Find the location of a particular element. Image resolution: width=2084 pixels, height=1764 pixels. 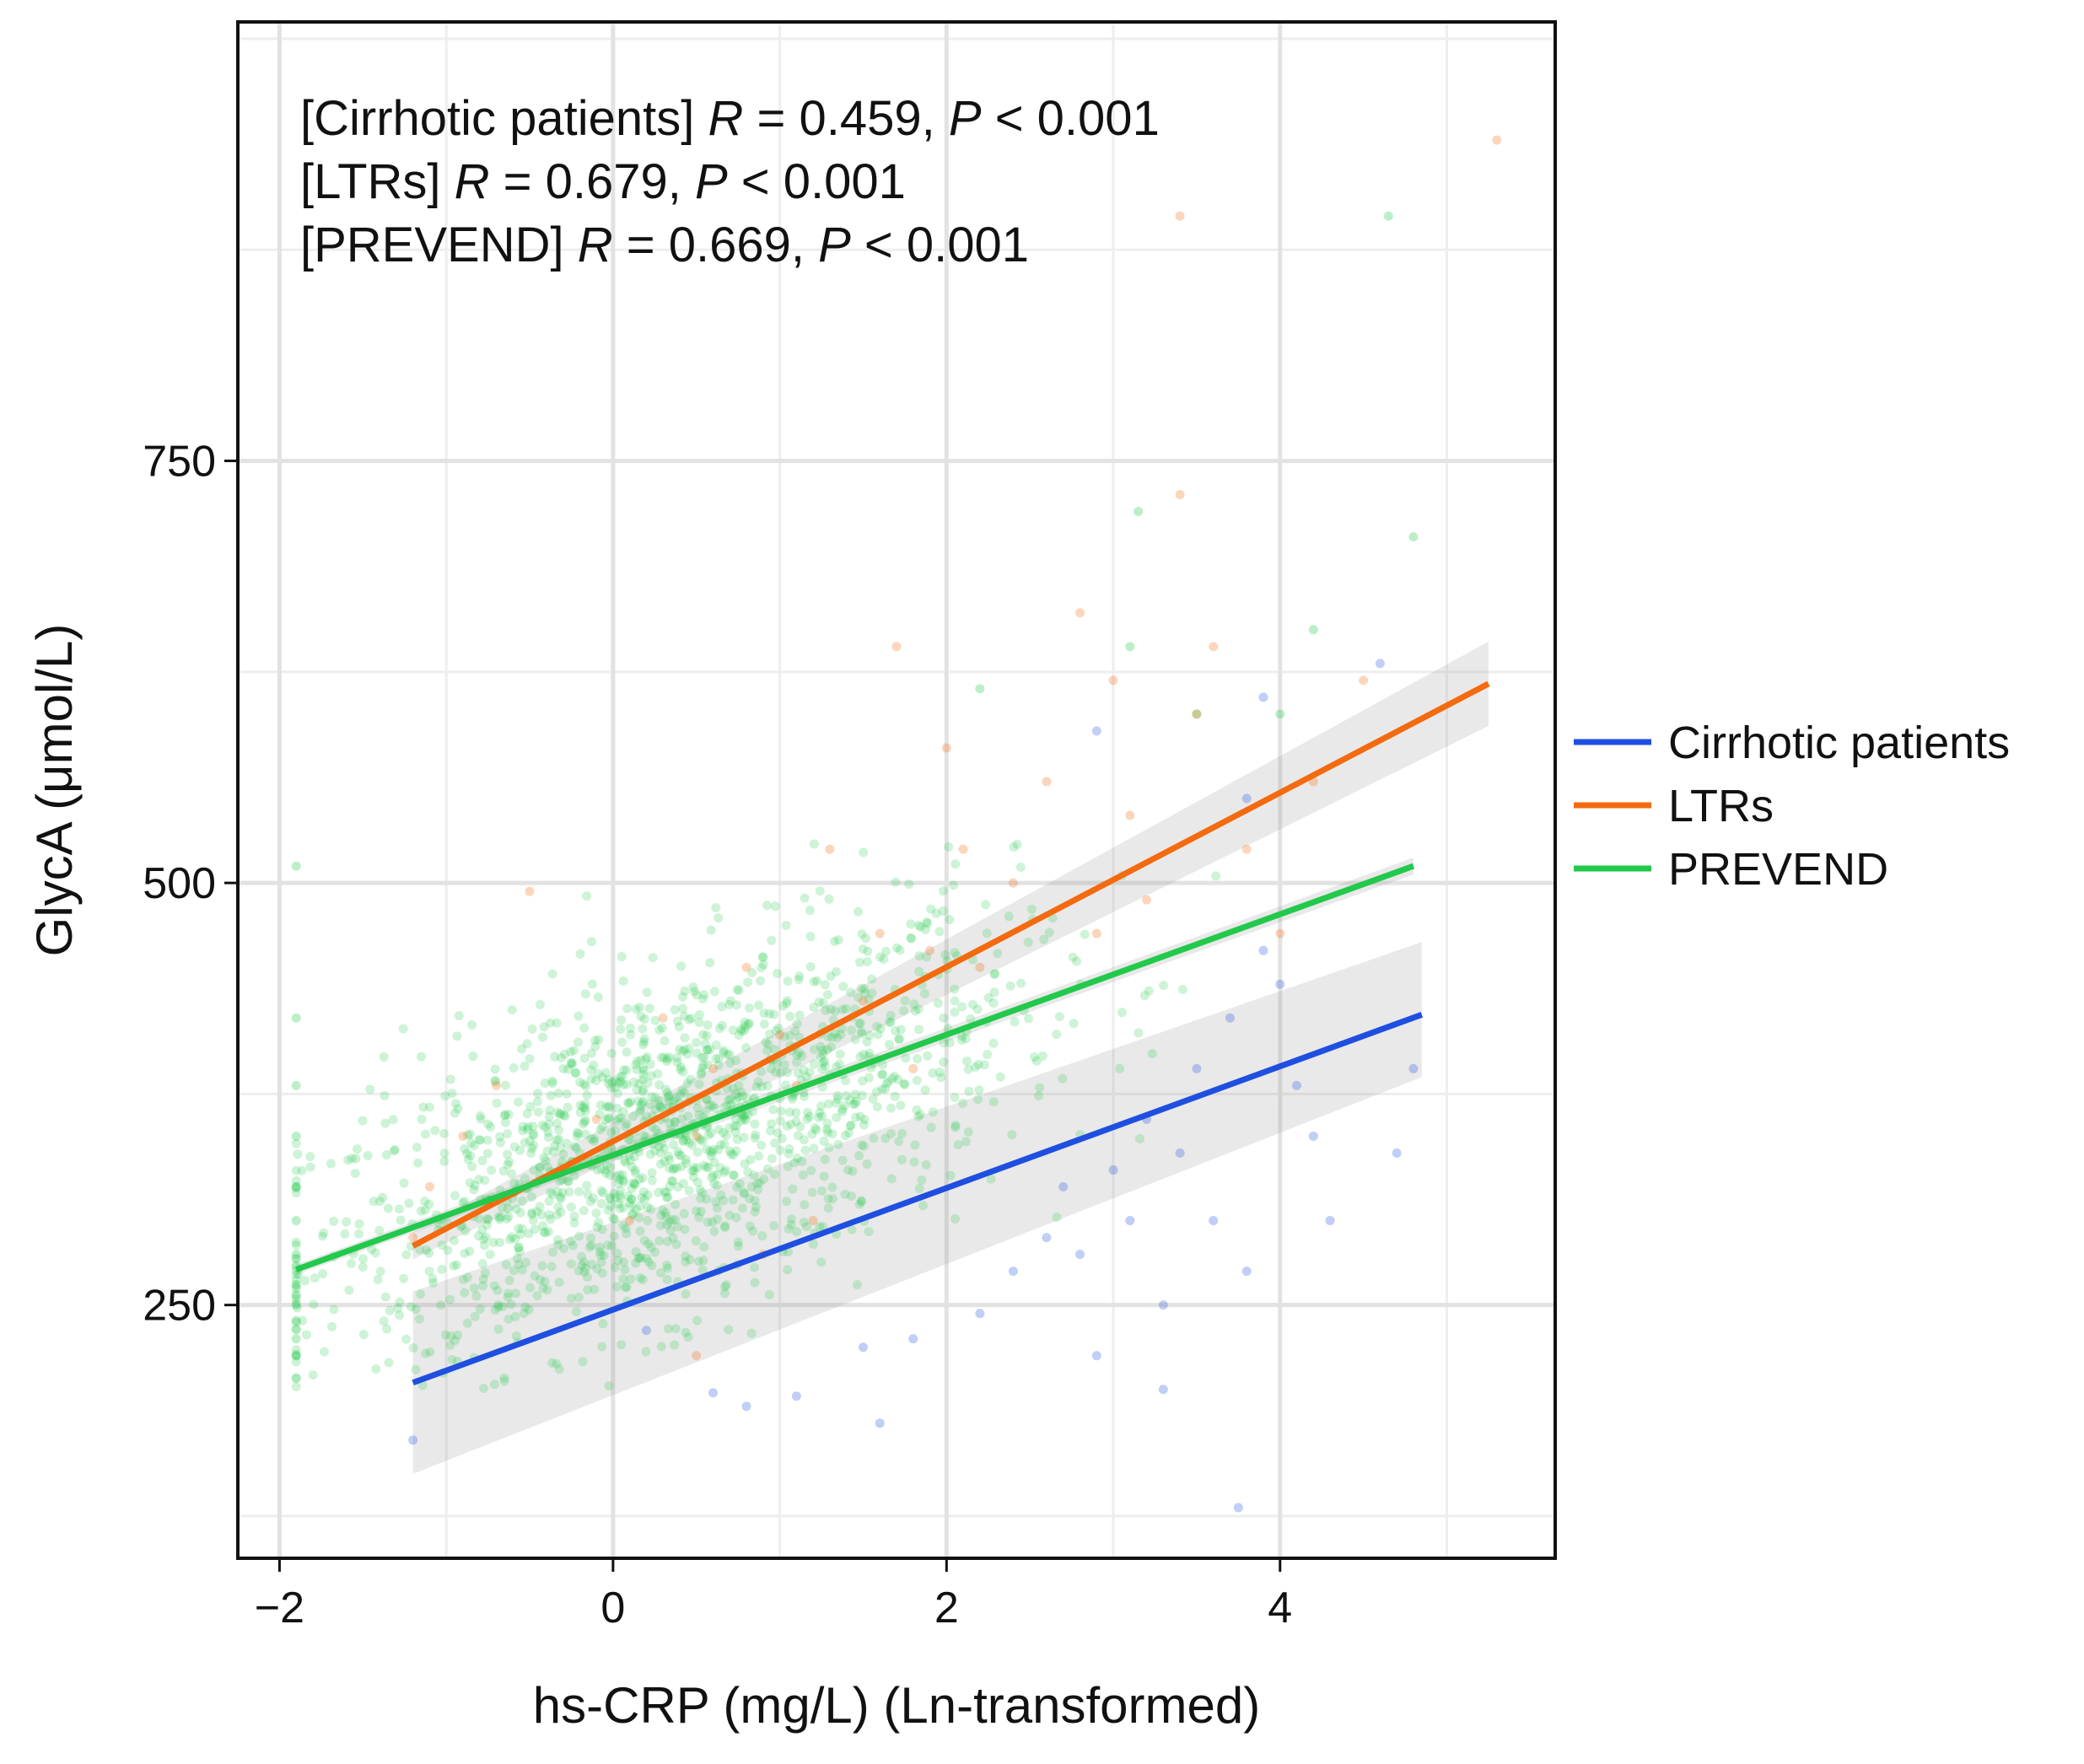

ci-band is located at coordinates (917, 1208).